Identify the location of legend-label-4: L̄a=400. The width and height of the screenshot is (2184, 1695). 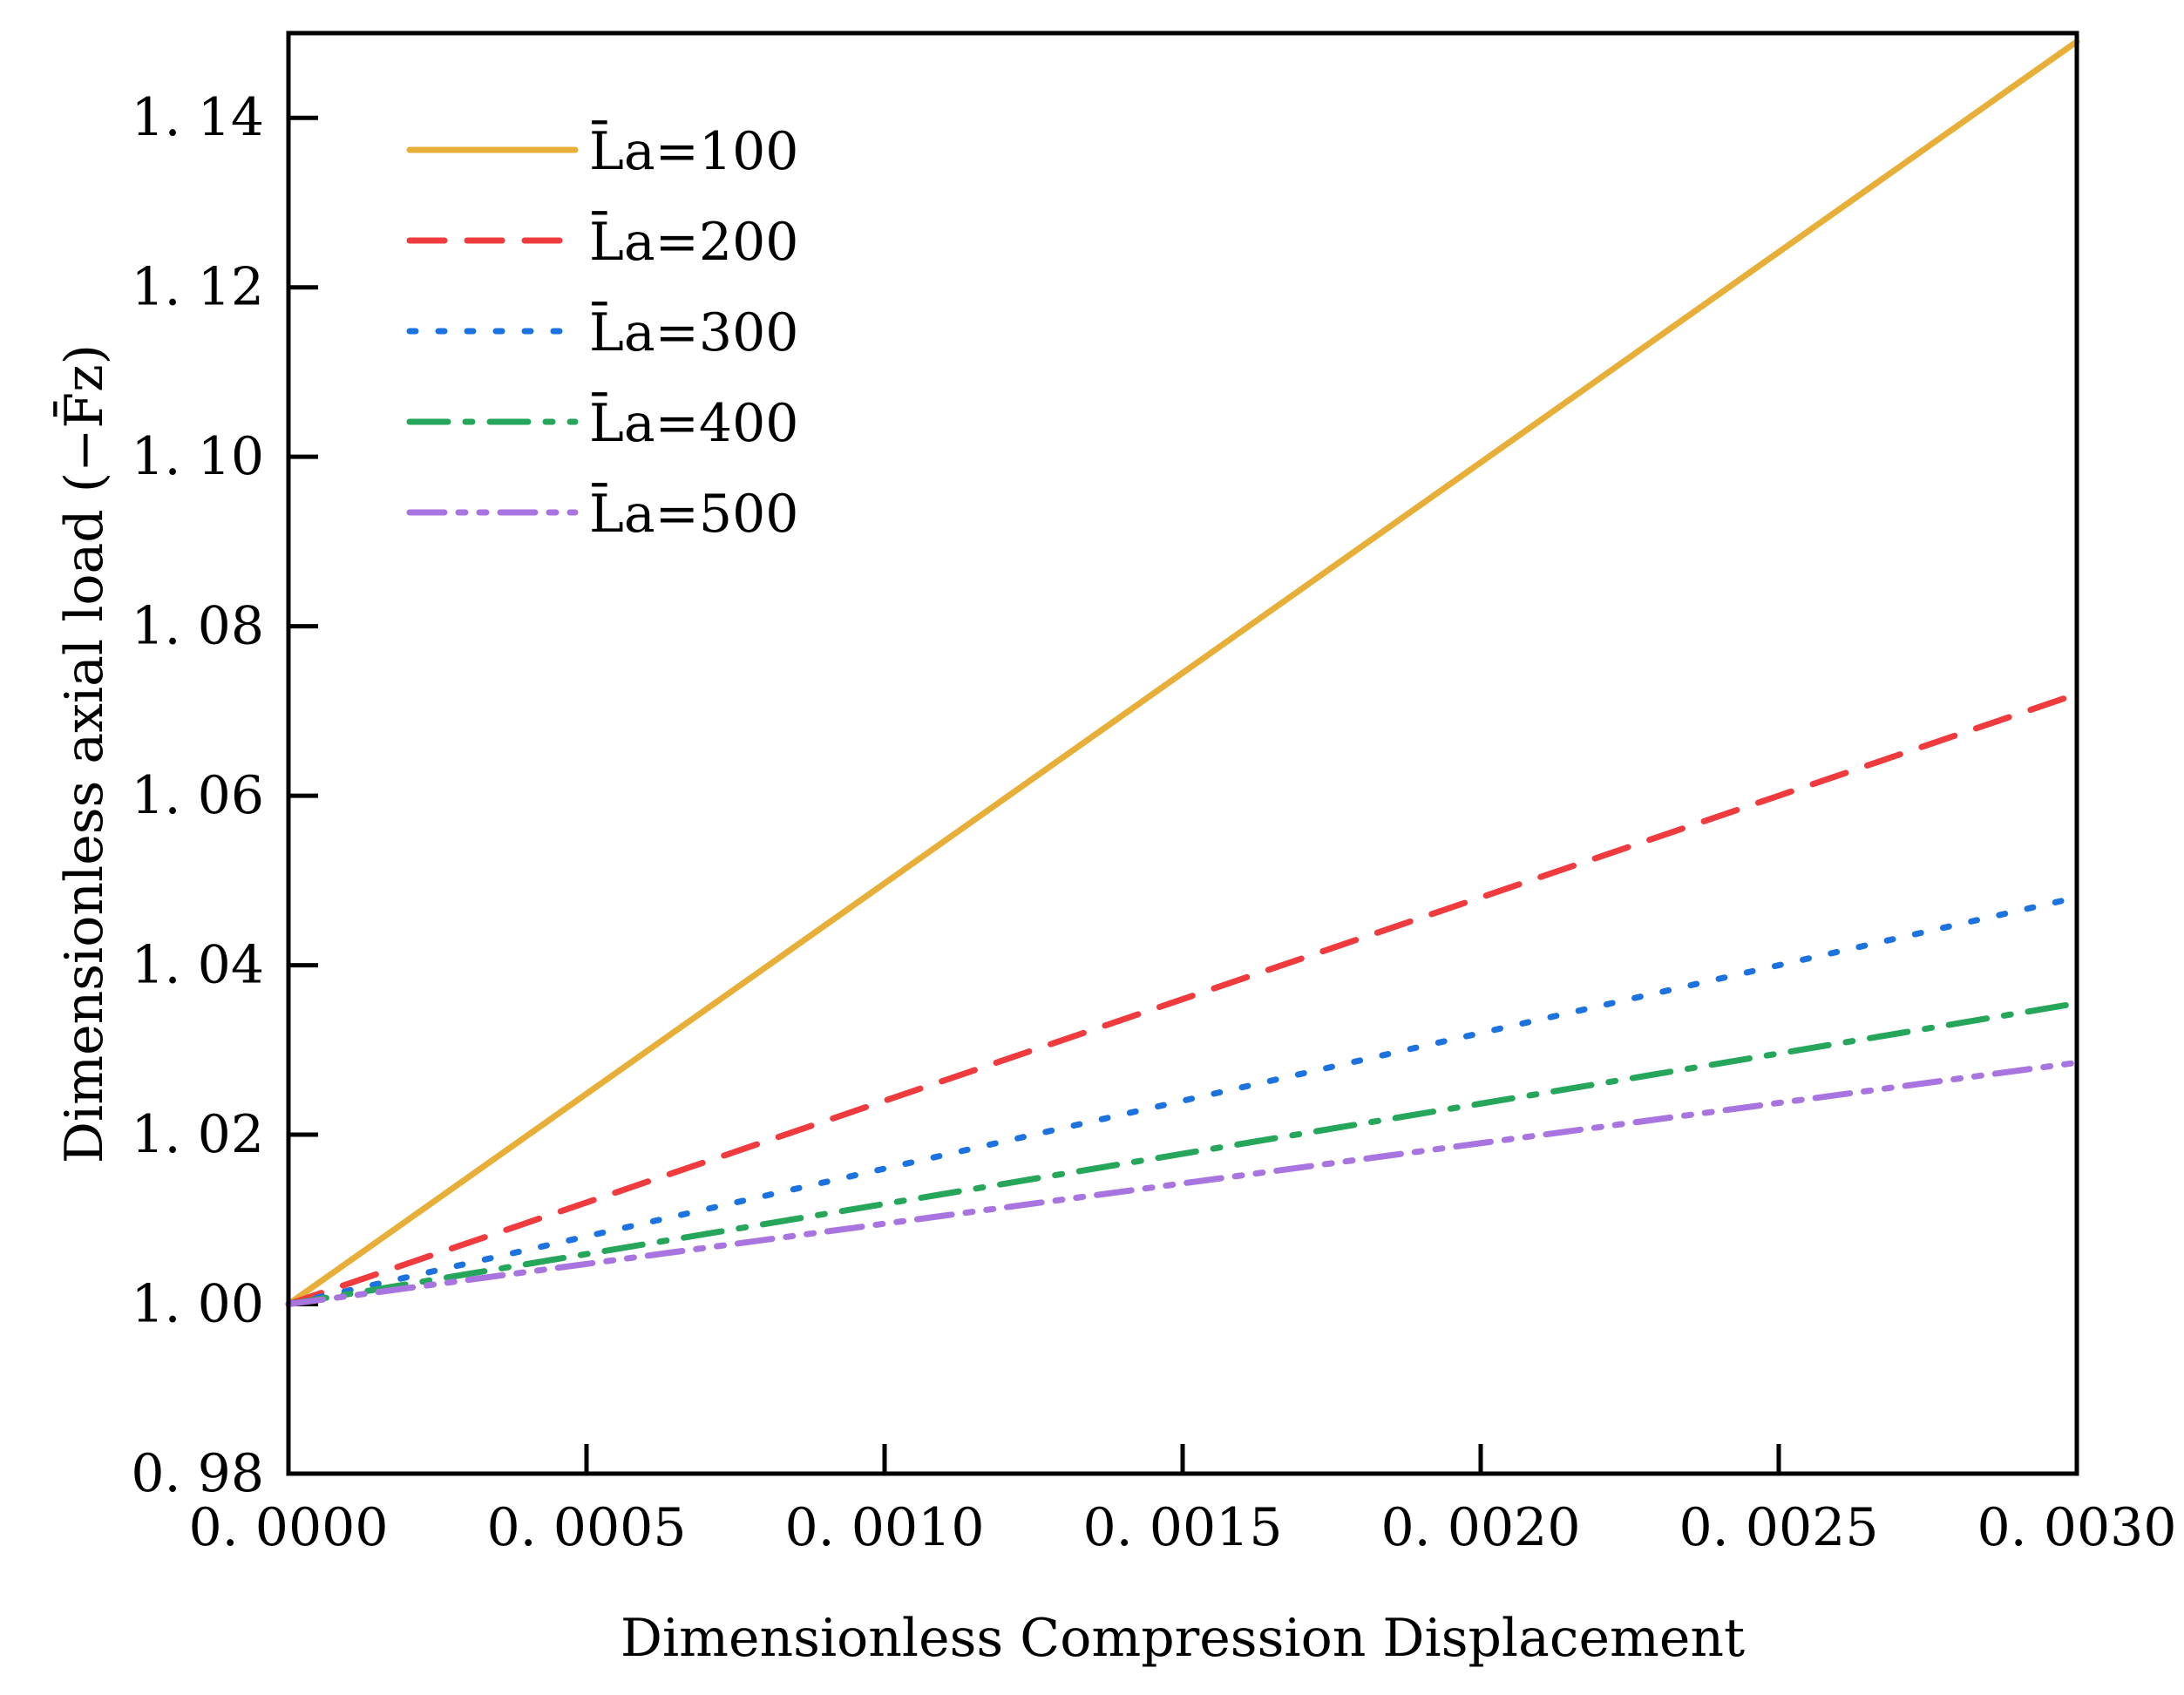
(693, 423).